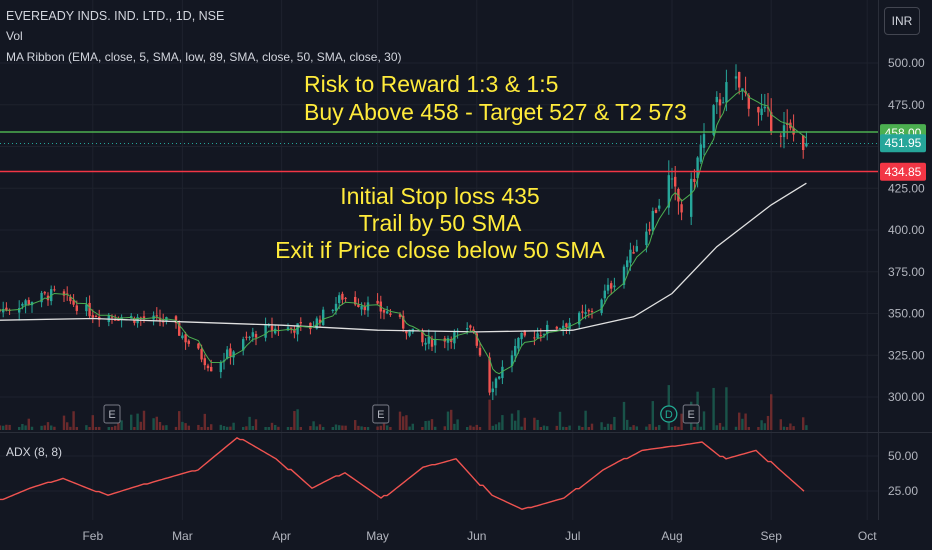 The height and width of the screenshot is (550, 932). What do you see at coordinates (903, 456) in the screenshot?
I see `adx-tick-label: 50.00` at bounding box center [903, 456].